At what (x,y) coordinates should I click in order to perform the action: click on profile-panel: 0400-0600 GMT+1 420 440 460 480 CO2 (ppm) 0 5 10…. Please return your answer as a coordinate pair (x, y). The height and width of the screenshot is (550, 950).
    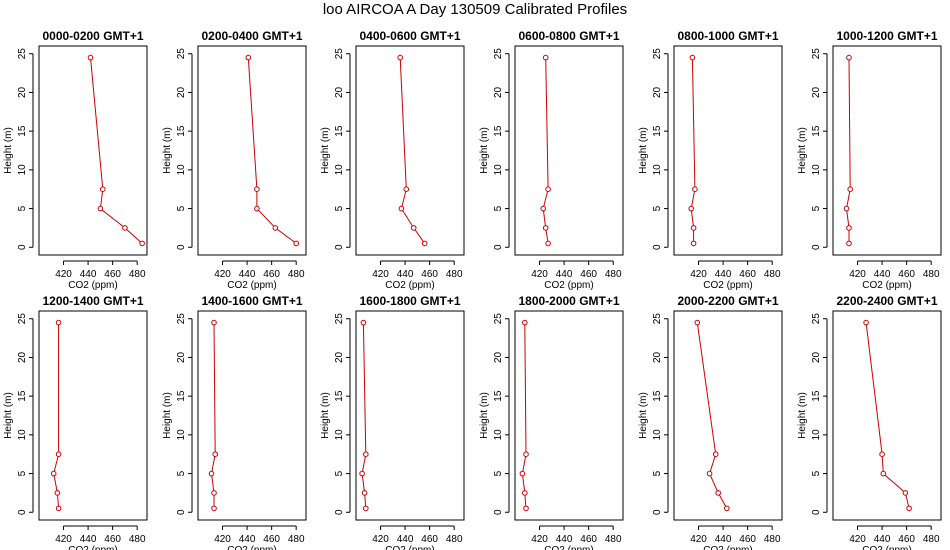
    Looking at the image, I should click on (392, 160).